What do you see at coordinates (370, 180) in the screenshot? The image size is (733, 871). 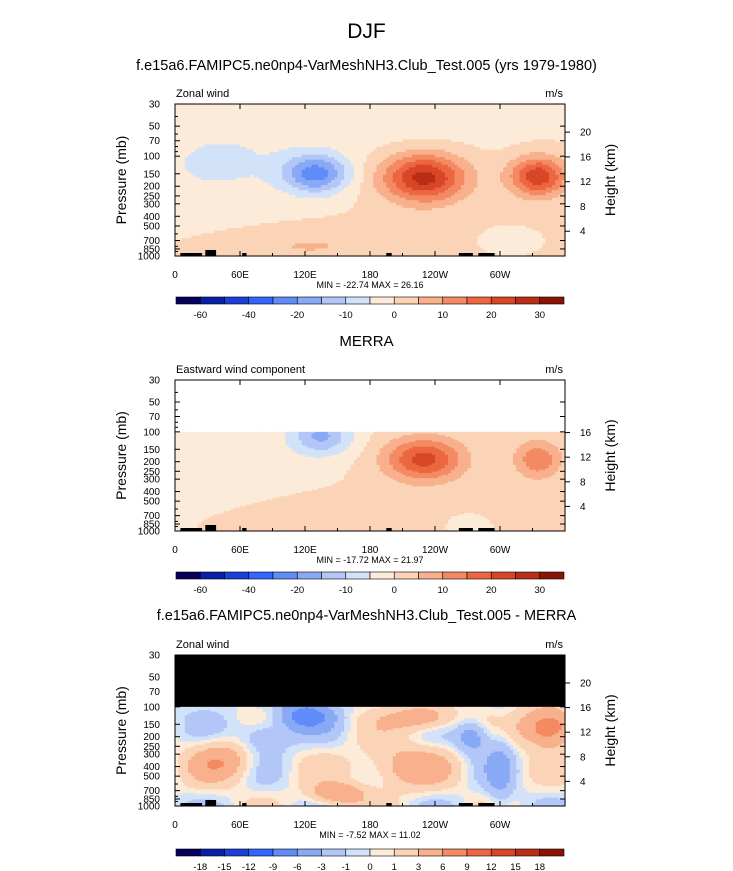 I see `contour-field` at bounding box center [370, 180].